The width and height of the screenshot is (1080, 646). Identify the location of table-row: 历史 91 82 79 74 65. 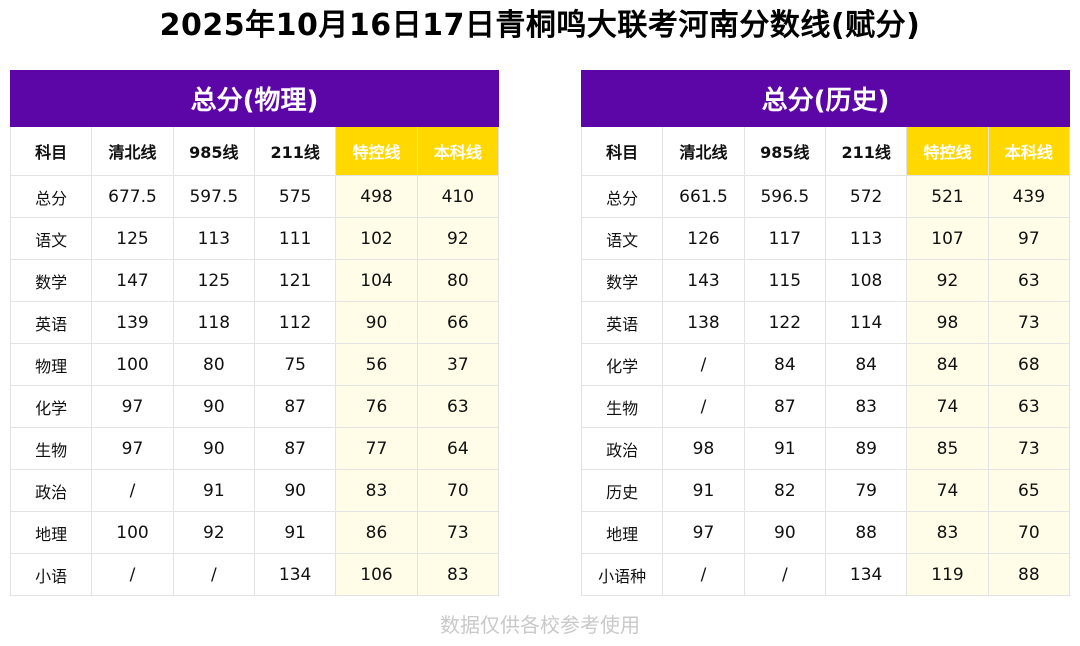
(825, 490).